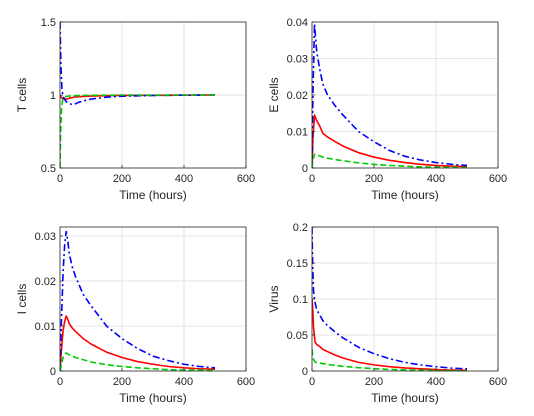  I want to click on y-tick-label: 0.5, so click(48, 169).